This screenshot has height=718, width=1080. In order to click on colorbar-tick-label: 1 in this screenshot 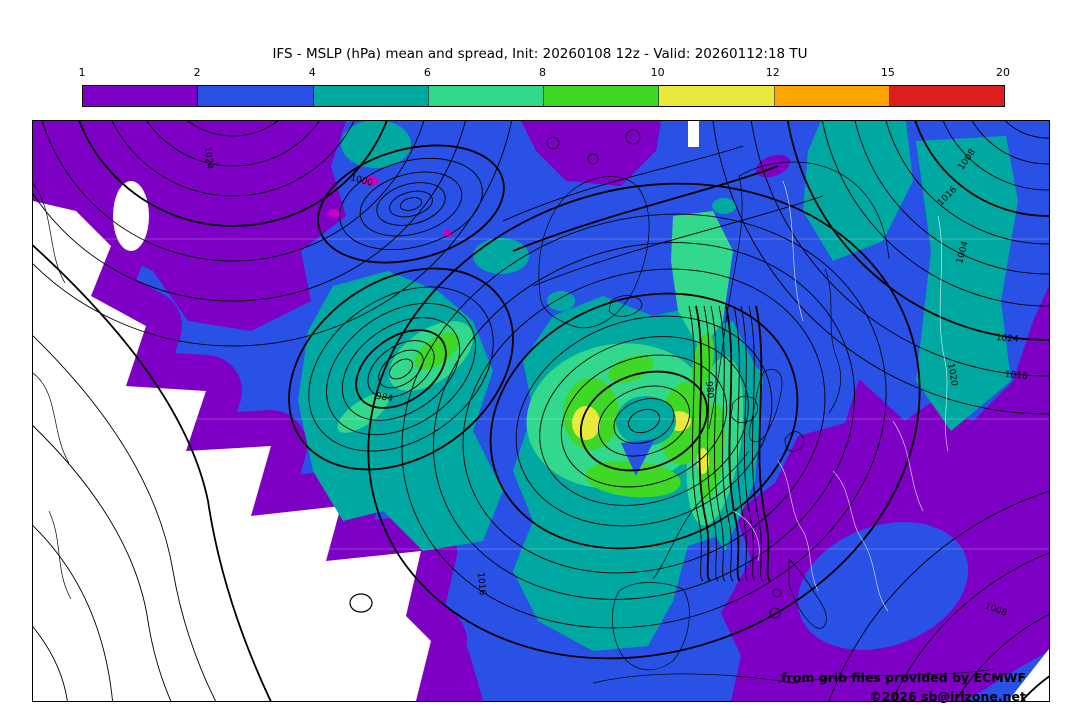, I will do `click(82, 72)`.